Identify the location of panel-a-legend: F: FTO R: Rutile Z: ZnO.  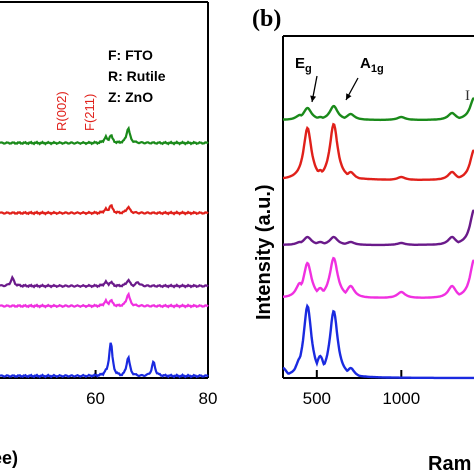
(137, 76).